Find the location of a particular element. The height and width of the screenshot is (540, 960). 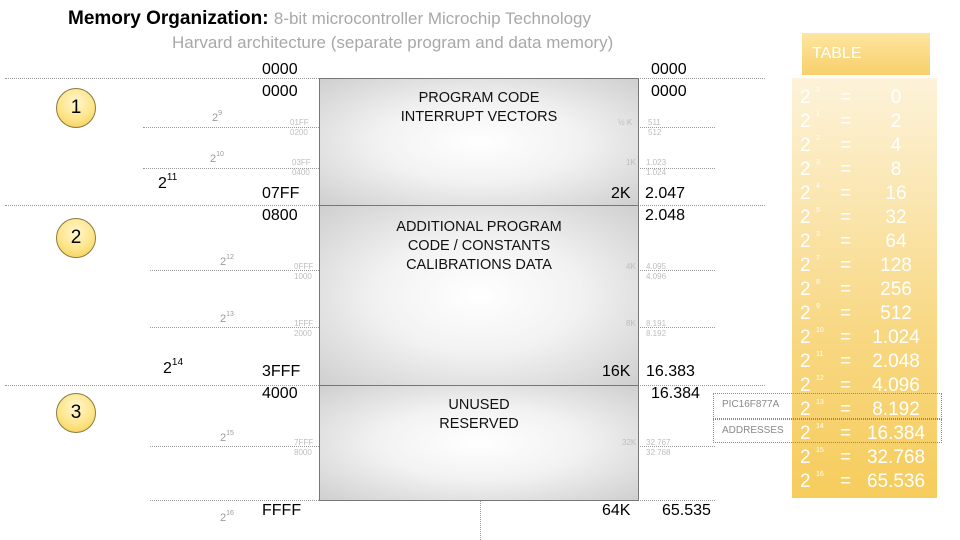

table-row-exponent: 16 is located at coordinates (820, 474).